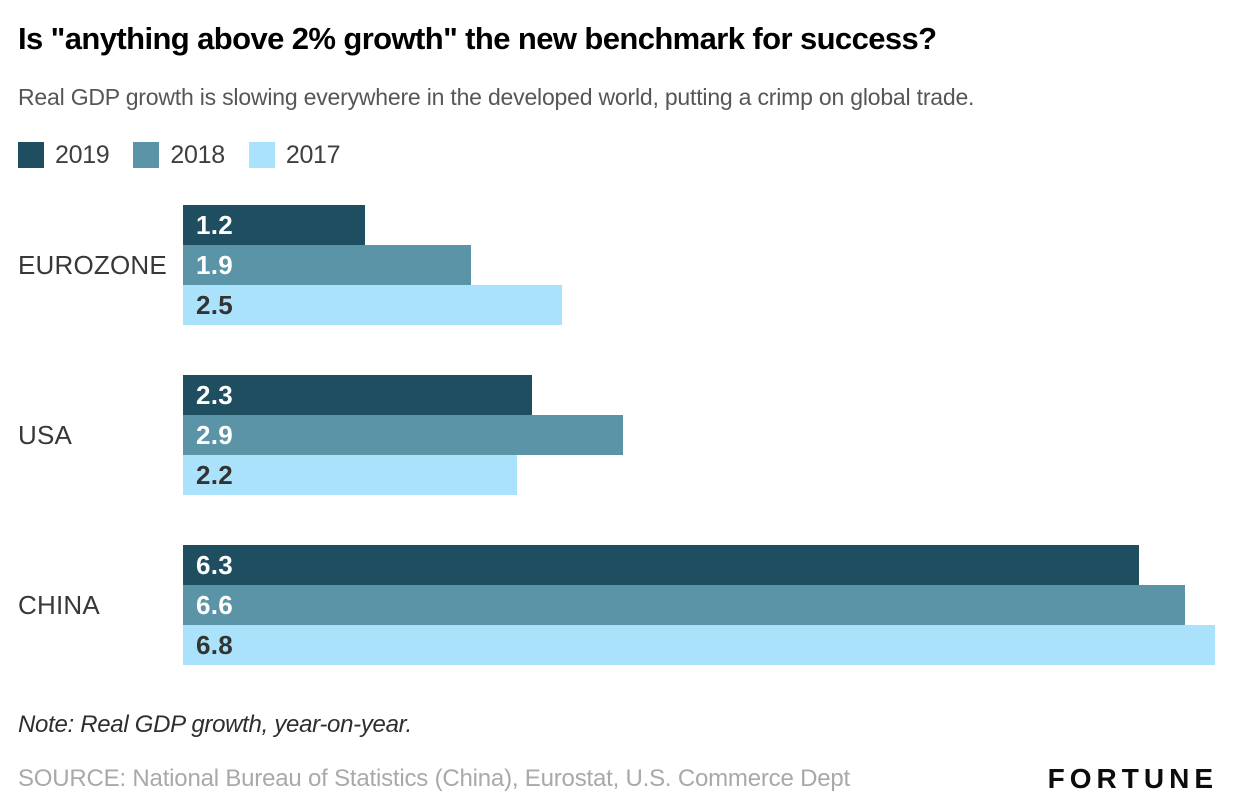 The image size is (1238, 806). I want to click on bar-value-label: 6.8, so click(215, 644).